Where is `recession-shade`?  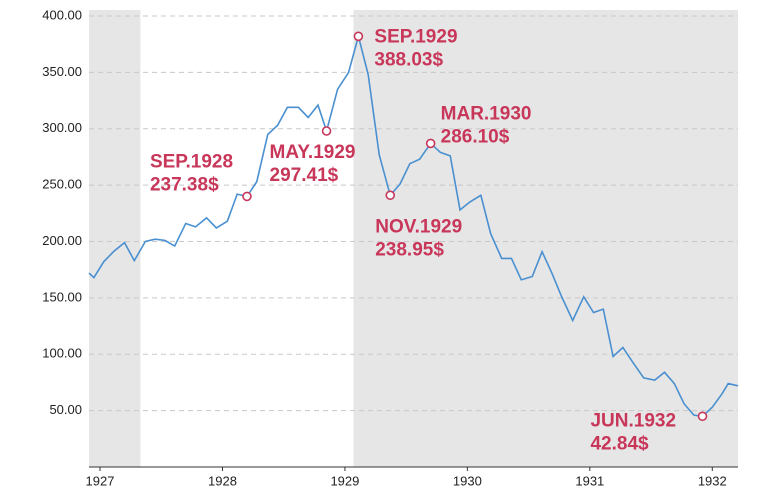 recession-shade is located at coordinates (115, 238).